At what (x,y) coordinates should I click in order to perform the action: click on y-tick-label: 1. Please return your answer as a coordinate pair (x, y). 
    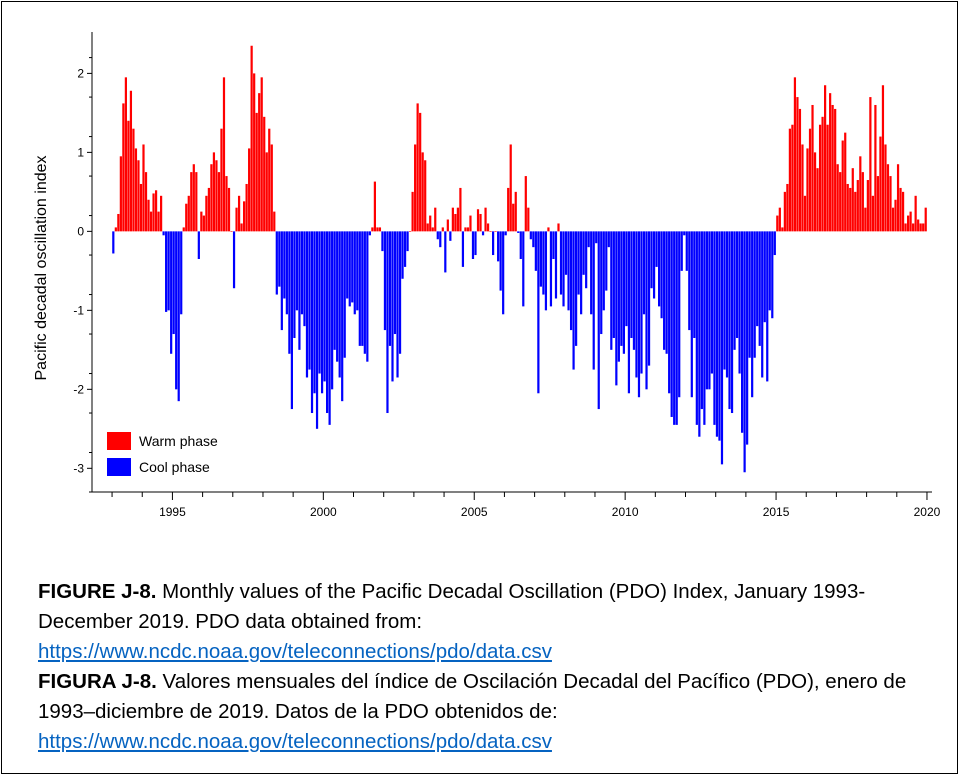
    Looking at the image, I should click on (80, 152).